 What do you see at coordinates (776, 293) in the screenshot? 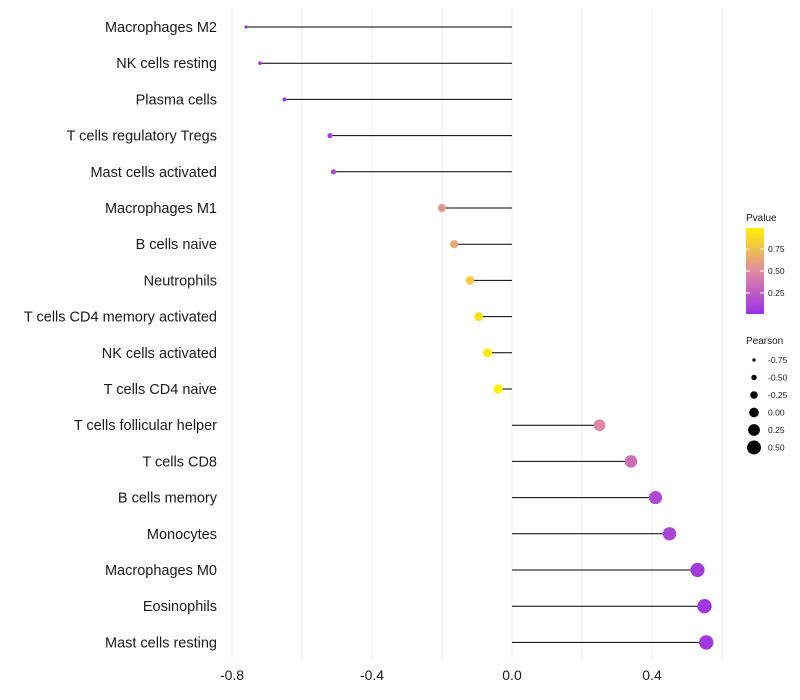
I see `colorbar-tick-label: 0.25` at bounding box center [776, 293].